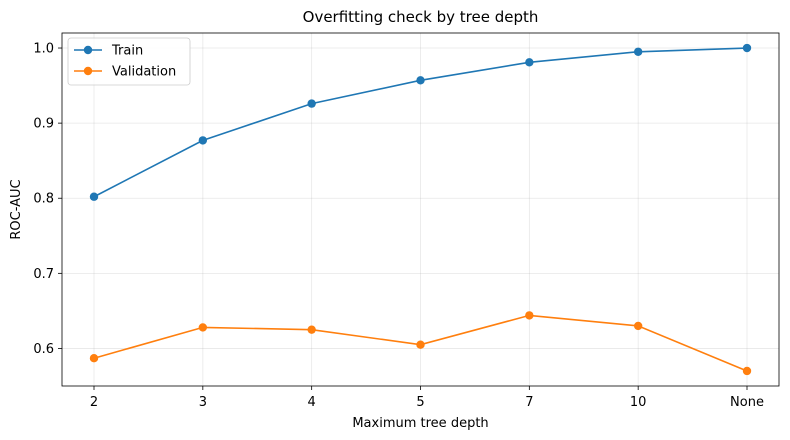  What do you see at coordinates (312, 402) in the screenshot?
I see `x-tick-label: 4` at bounding box center [312, 402].